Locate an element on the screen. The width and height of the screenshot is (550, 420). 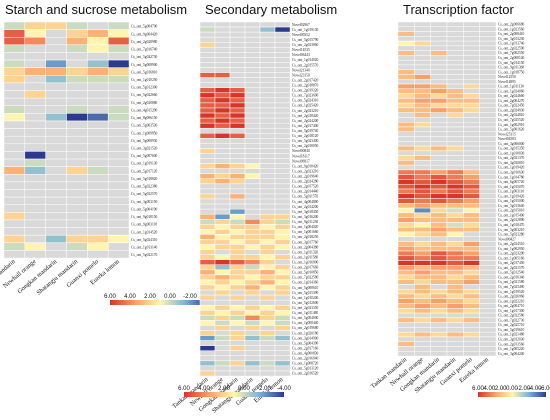
row-label: Cs_ont_3g018450 is located at coordinates (305, 212).